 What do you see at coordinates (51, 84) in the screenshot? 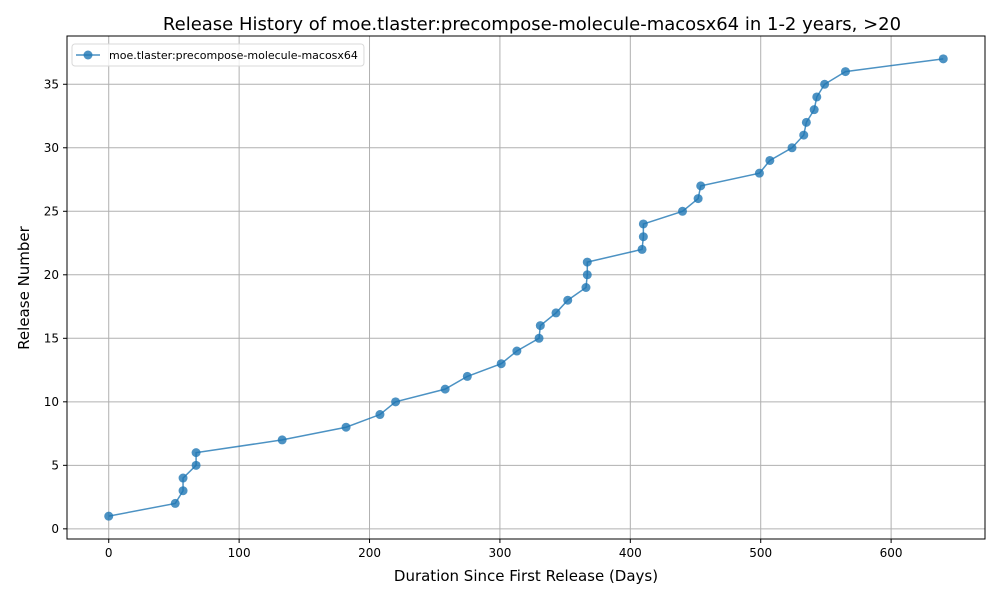
I see `y-tick-label: 35` at bounding box center [51, 84].